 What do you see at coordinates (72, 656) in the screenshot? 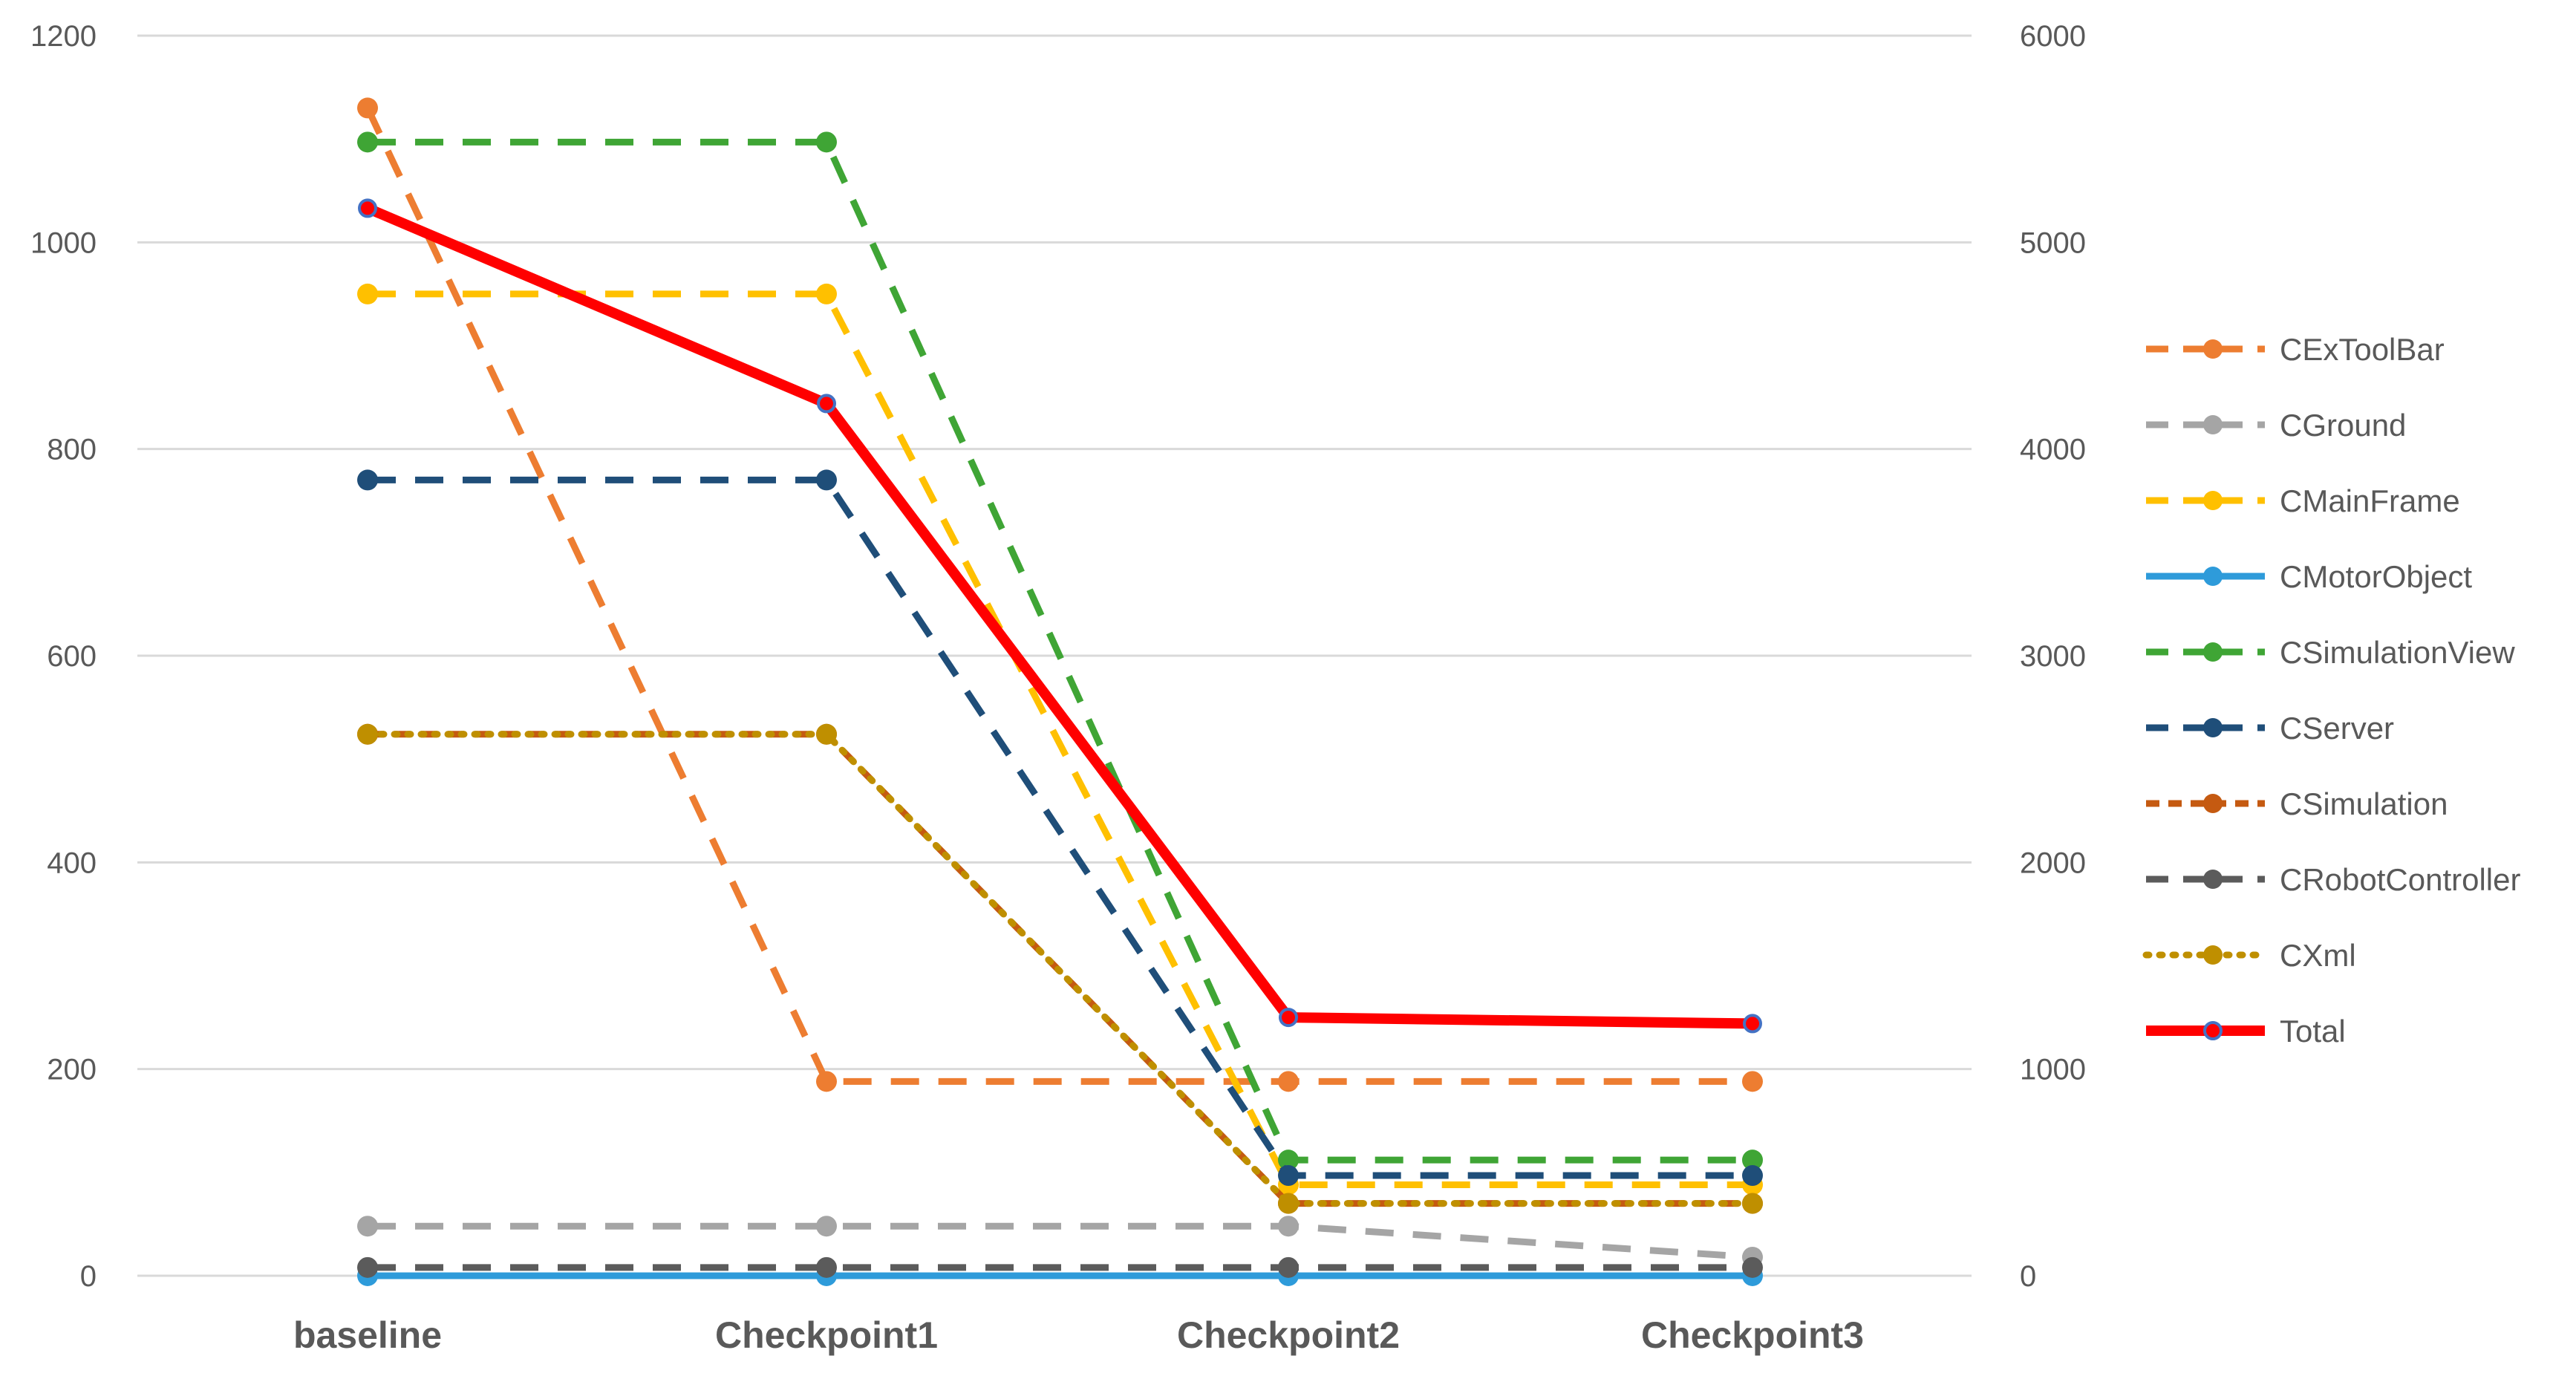
I see `left-axis-tick-label: 600` at bounding box center [72, 656].